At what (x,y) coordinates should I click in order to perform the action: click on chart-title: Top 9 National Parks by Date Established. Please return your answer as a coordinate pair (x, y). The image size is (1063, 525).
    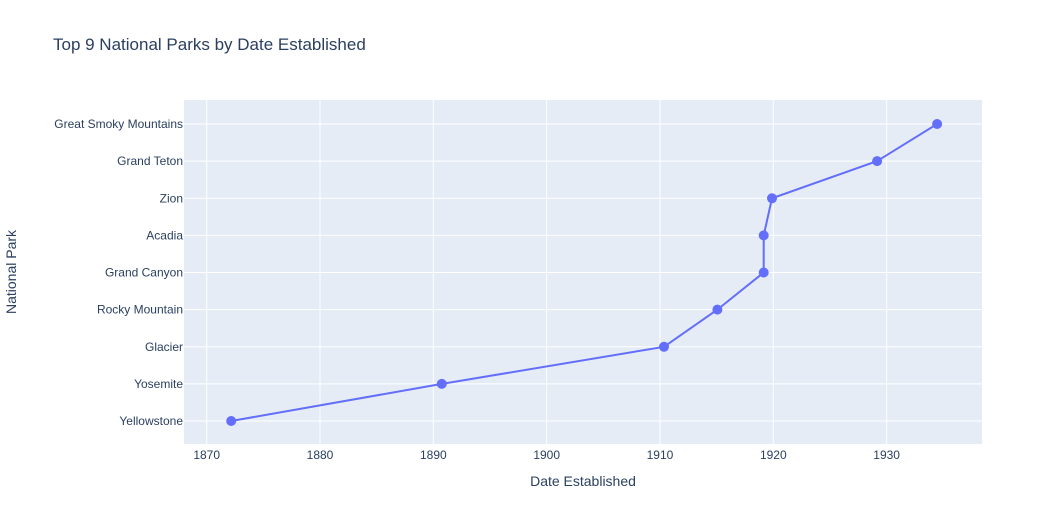
    Looking at the image, I should click on (209, 44).